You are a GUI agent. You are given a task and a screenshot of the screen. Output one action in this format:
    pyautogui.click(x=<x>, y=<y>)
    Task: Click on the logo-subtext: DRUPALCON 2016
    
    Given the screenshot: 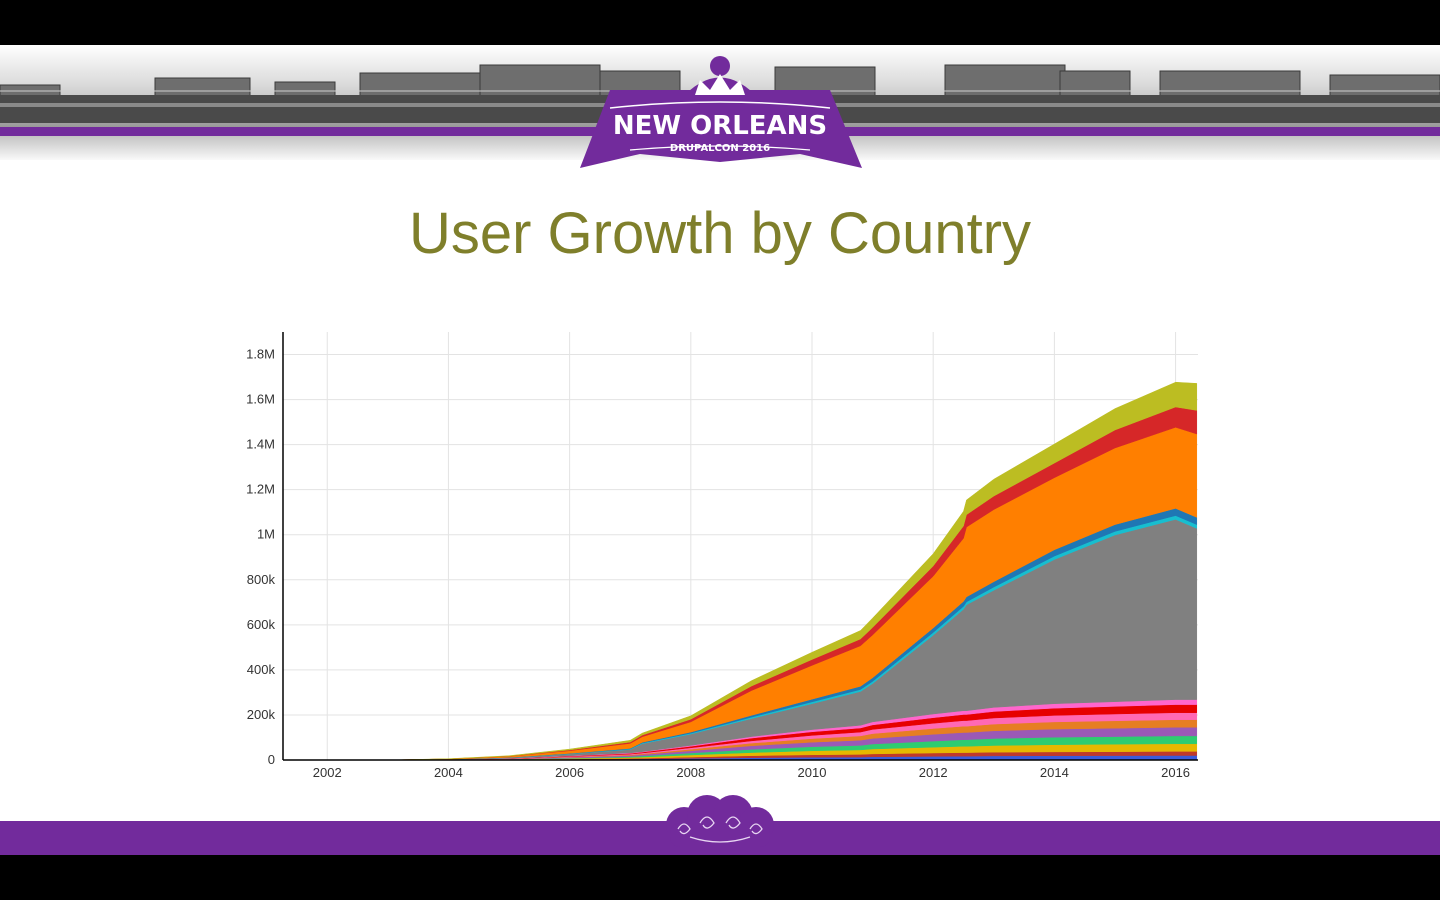 What is the action you would take?
    pyautogui.click(x=720, y=148)
    